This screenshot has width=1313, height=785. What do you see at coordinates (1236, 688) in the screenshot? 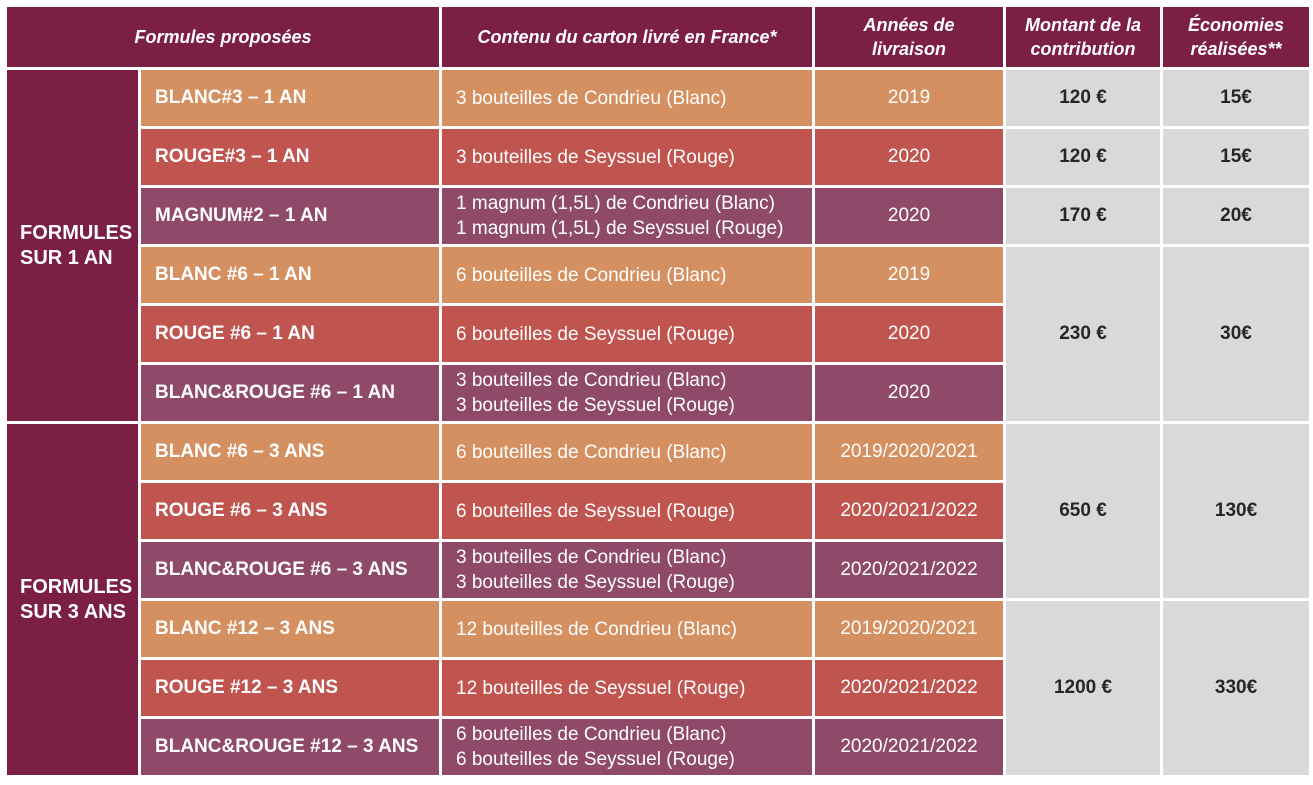
I see `savings-cell: 330€` at bounding box center [1236, 688].